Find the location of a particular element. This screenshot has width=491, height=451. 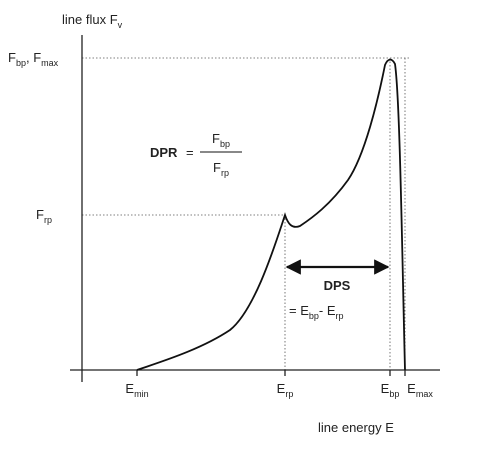

dpr-label: DPR is located at coordinates (164, 152).